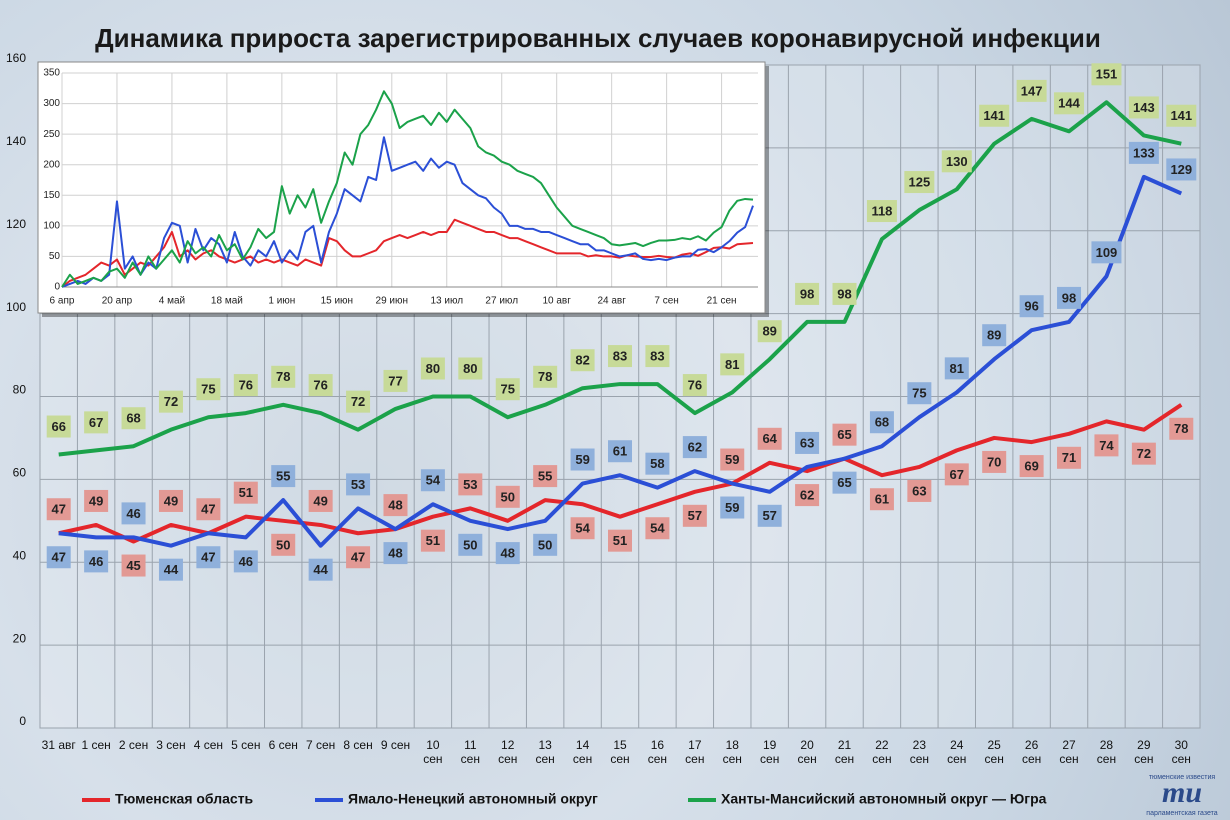 The image size is (1230, 820). Describe the element at coordinates (96, 745) in the screenshot. I see `x-tick-label: 1 сен` at that location.